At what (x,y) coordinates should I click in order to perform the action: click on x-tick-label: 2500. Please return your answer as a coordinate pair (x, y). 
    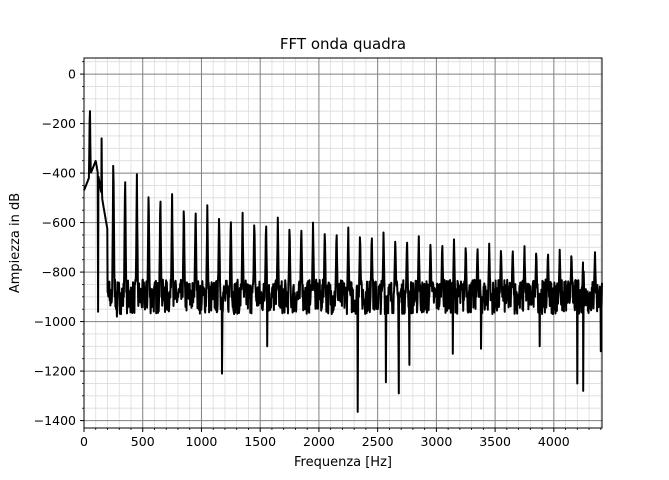
    Looking at the image, I should click on (378, 441).